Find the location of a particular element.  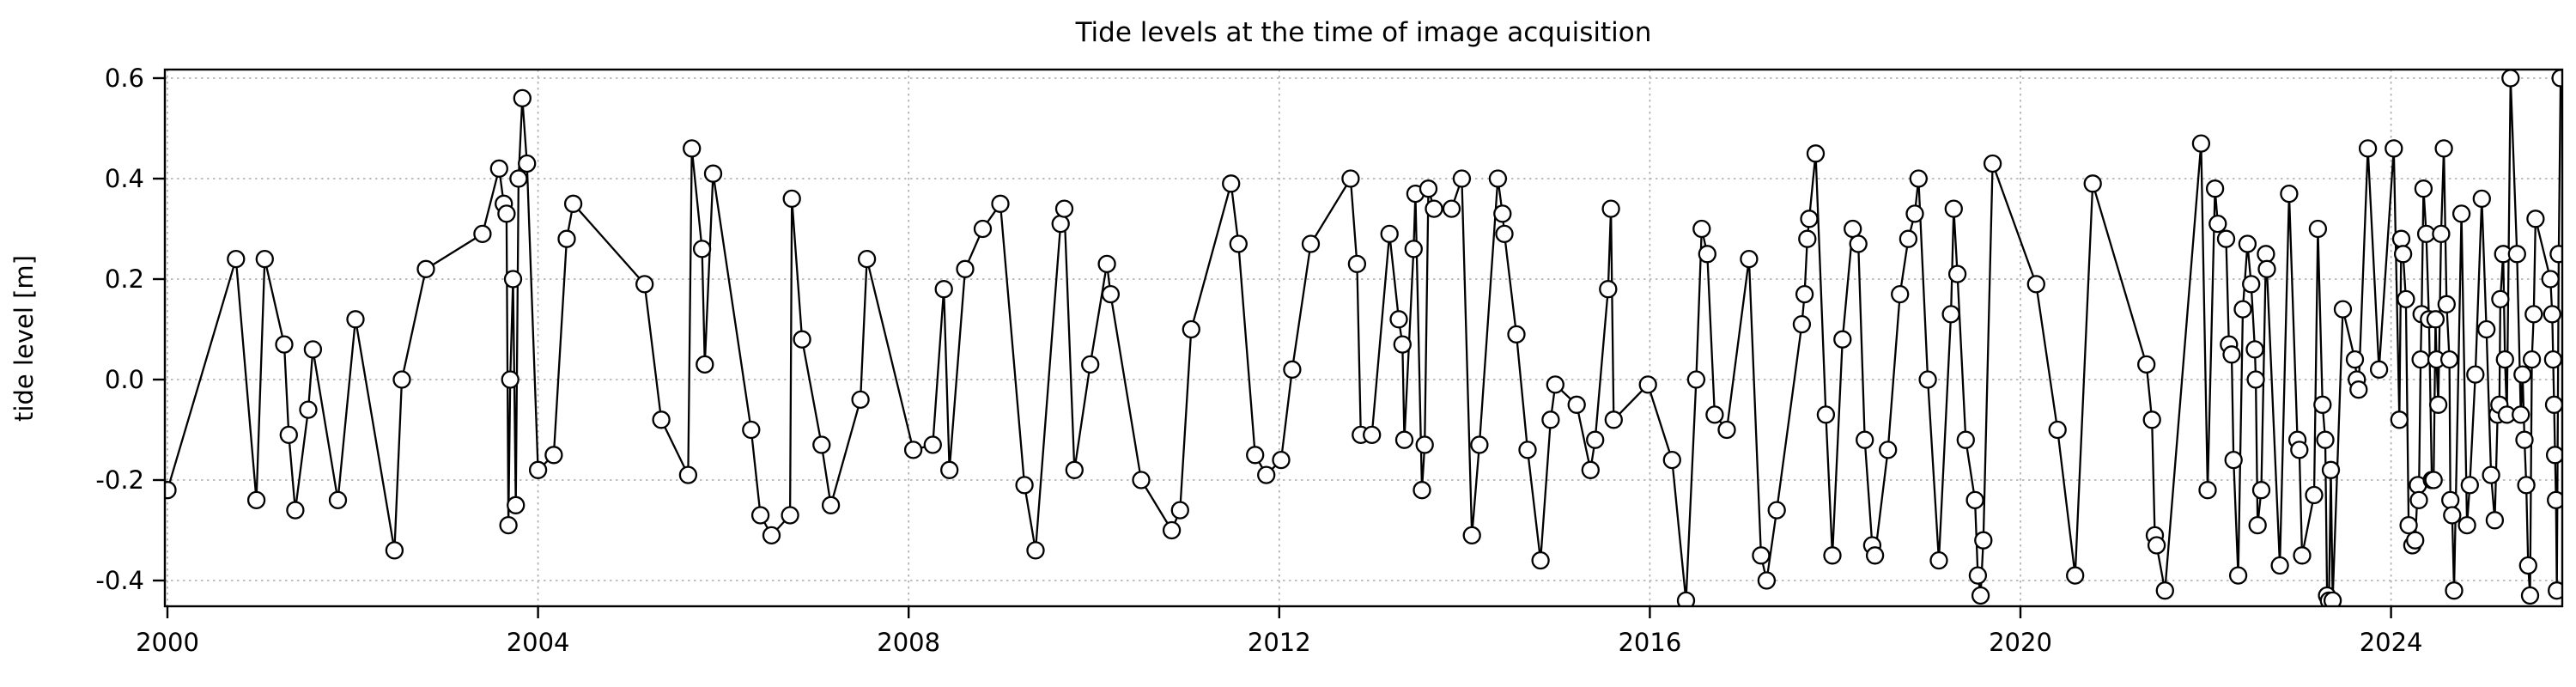

y-tick-label-0.6: 0.6 is located at coordinates (124, 78).